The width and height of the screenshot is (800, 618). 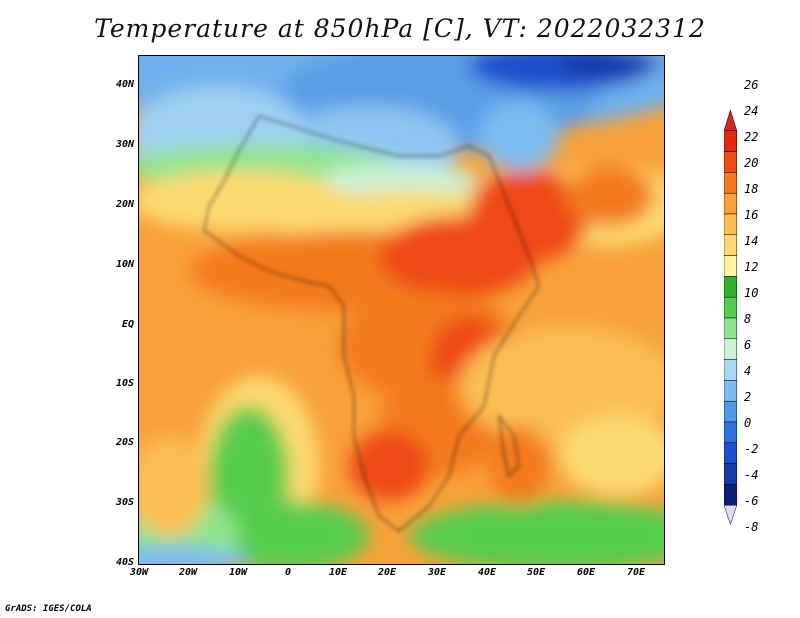 What do you see at coordinates (751, 163) in the screenshot?
I see `colorbar-label: 20` at bounding box center [751, 163].